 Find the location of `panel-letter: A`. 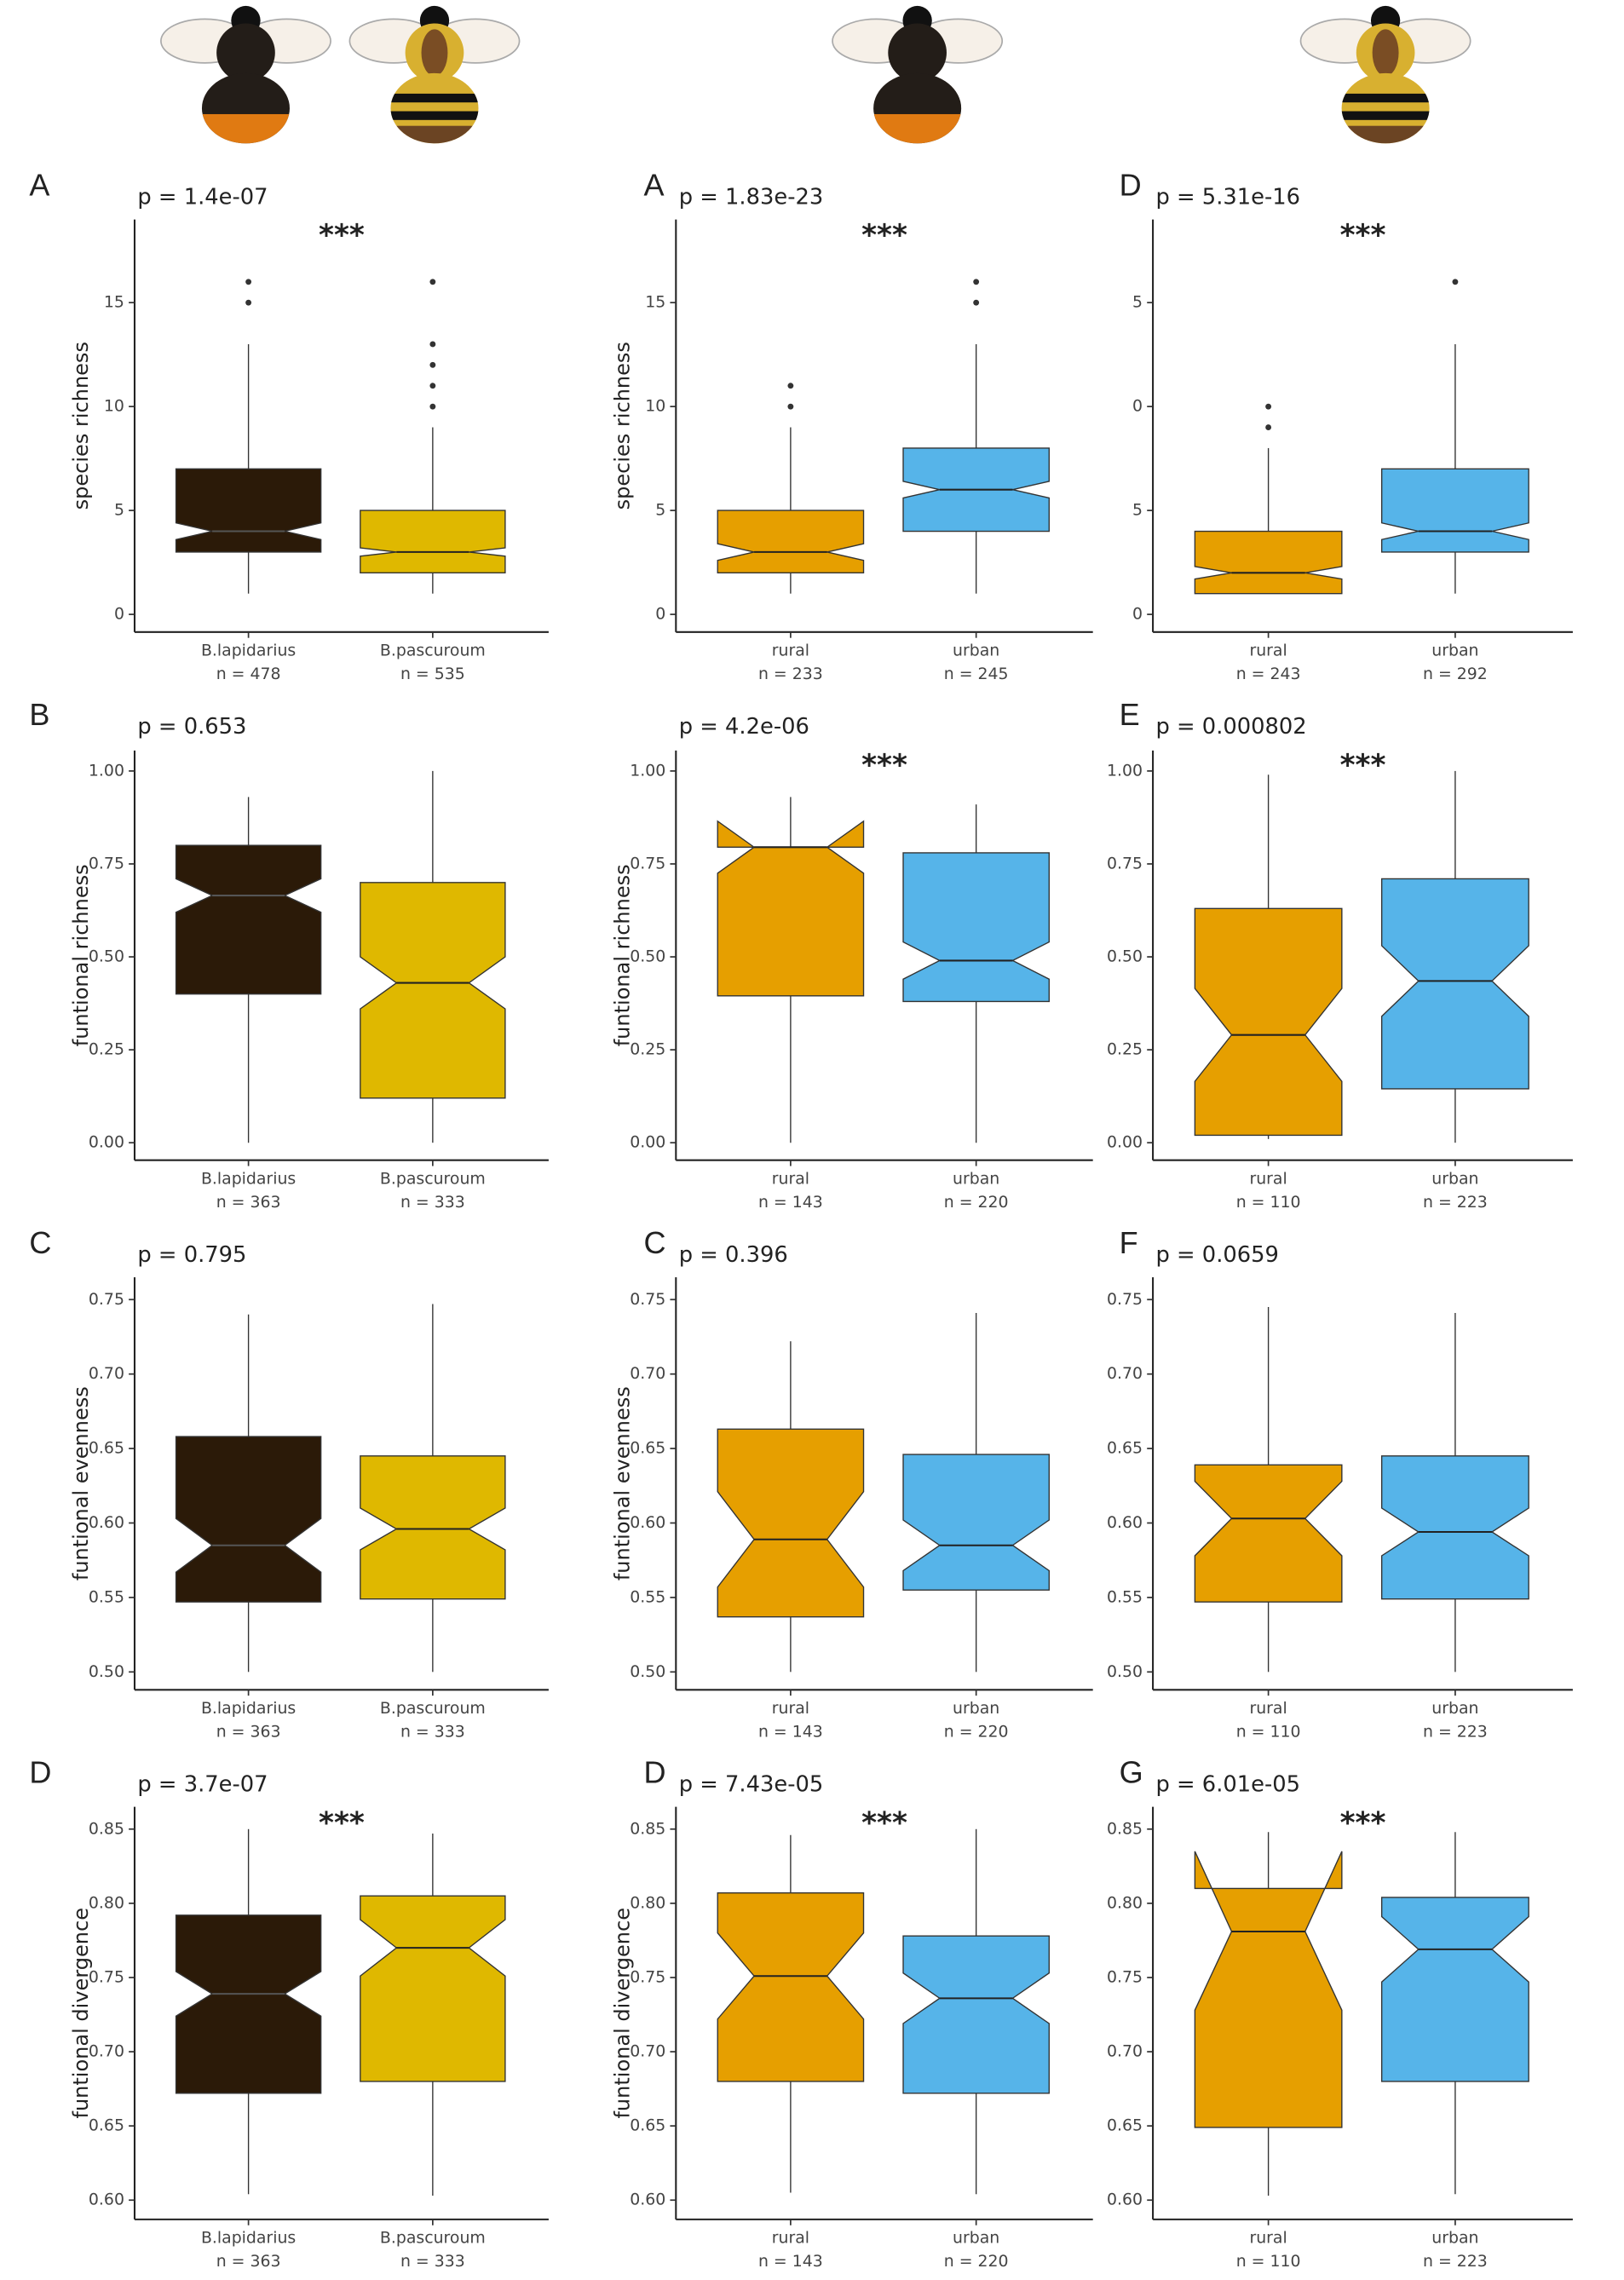

panel-letter: A is located at coordinates (39, 185).